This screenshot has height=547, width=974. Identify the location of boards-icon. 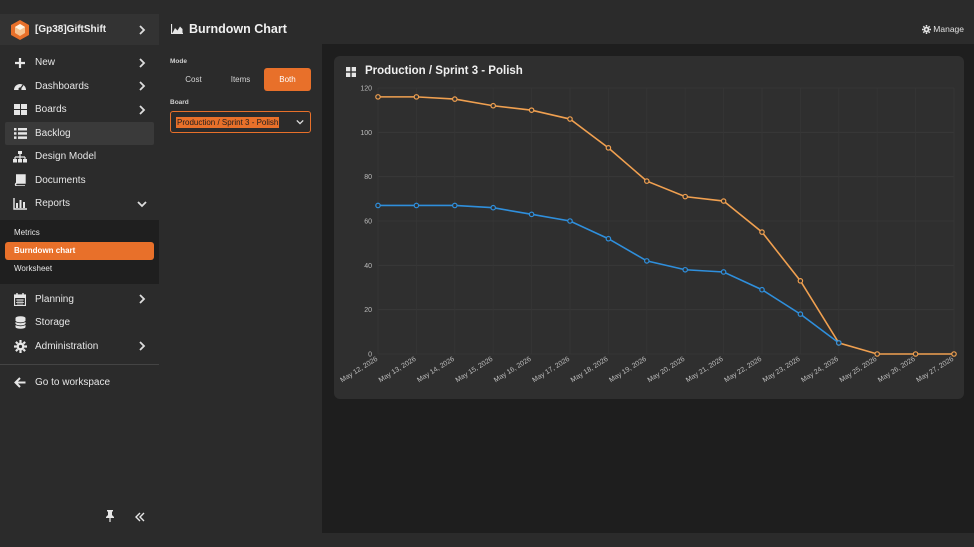
(20, 110).